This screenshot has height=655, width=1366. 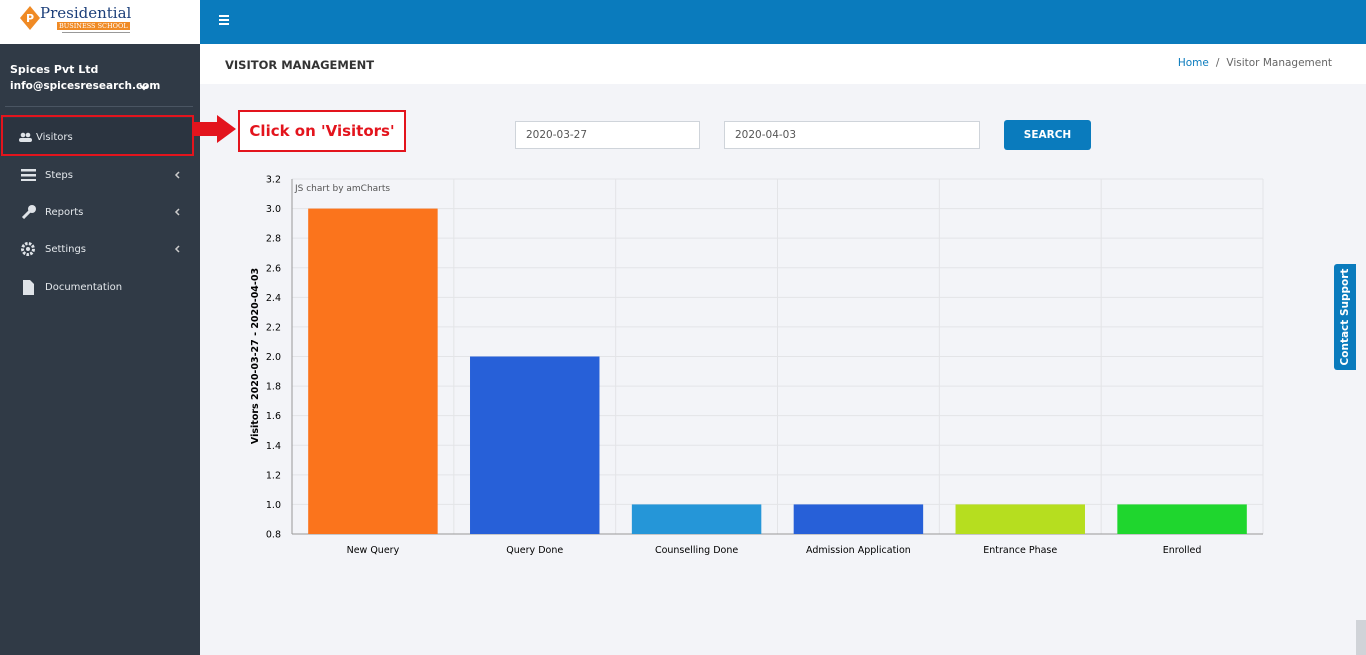 What do you see at coordinates (96, 175) in the screenshot?
I see `nav-item: Steps` at bounding box center [96, 175].